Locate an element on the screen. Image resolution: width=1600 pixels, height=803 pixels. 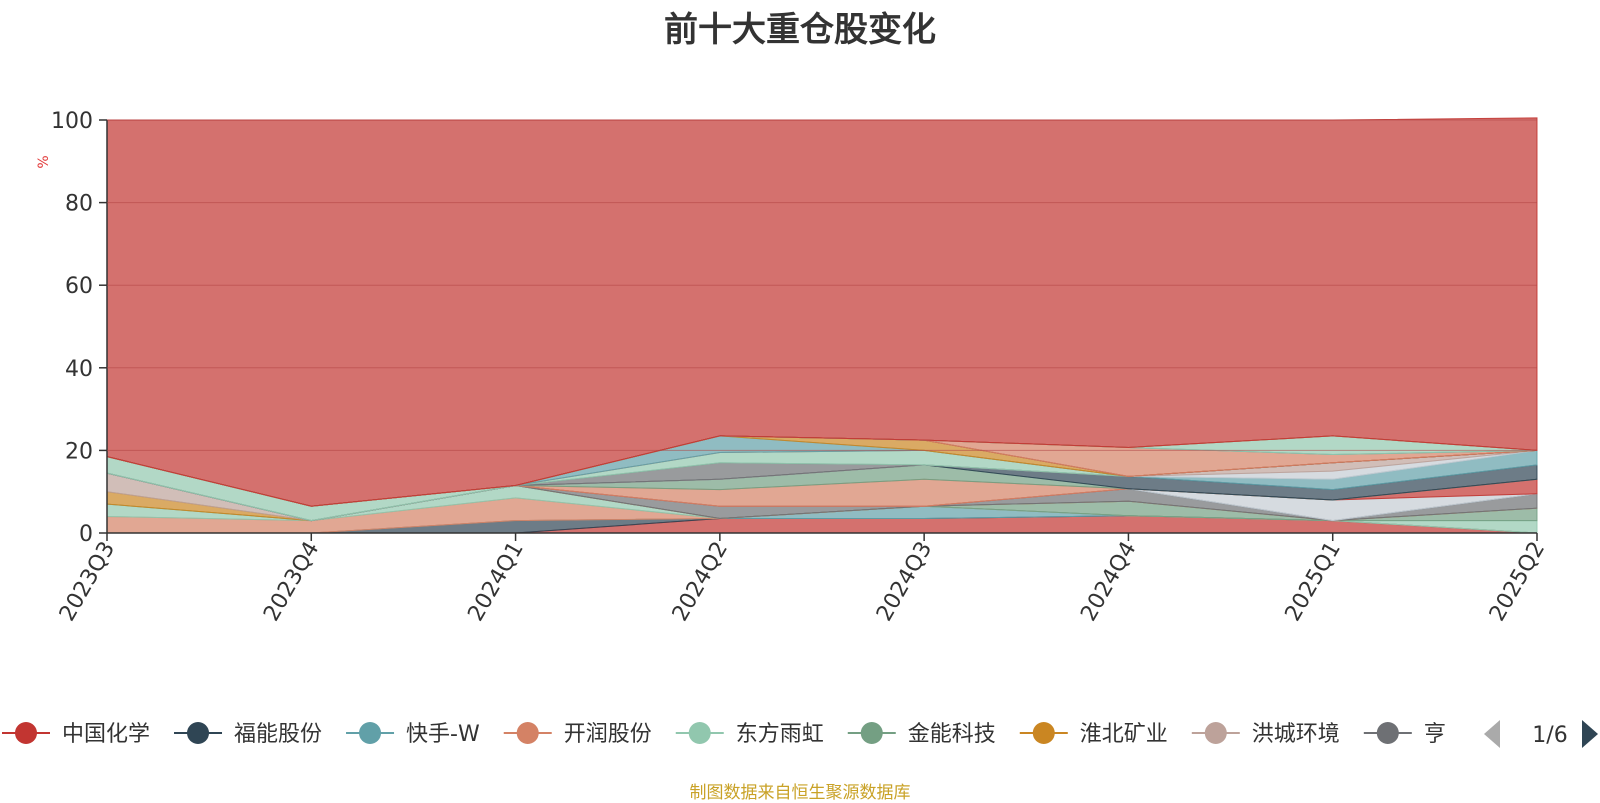
legend-item: 快手-W is located at coordinates (413, 734).